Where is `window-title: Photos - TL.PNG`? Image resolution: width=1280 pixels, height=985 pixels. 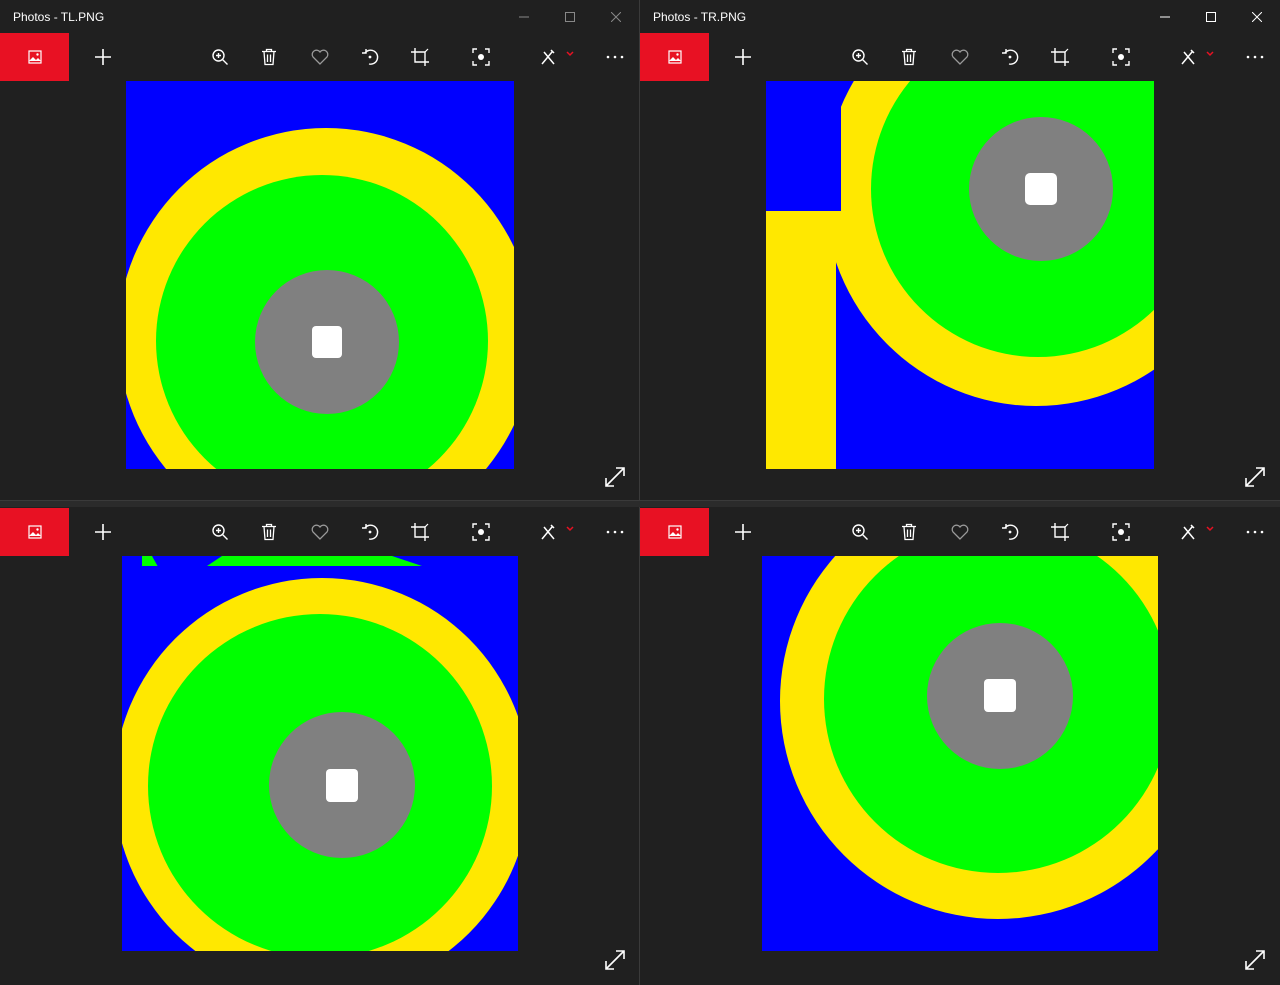
window-title: Photos - TL.PNG is located at coordinates (59, 17).